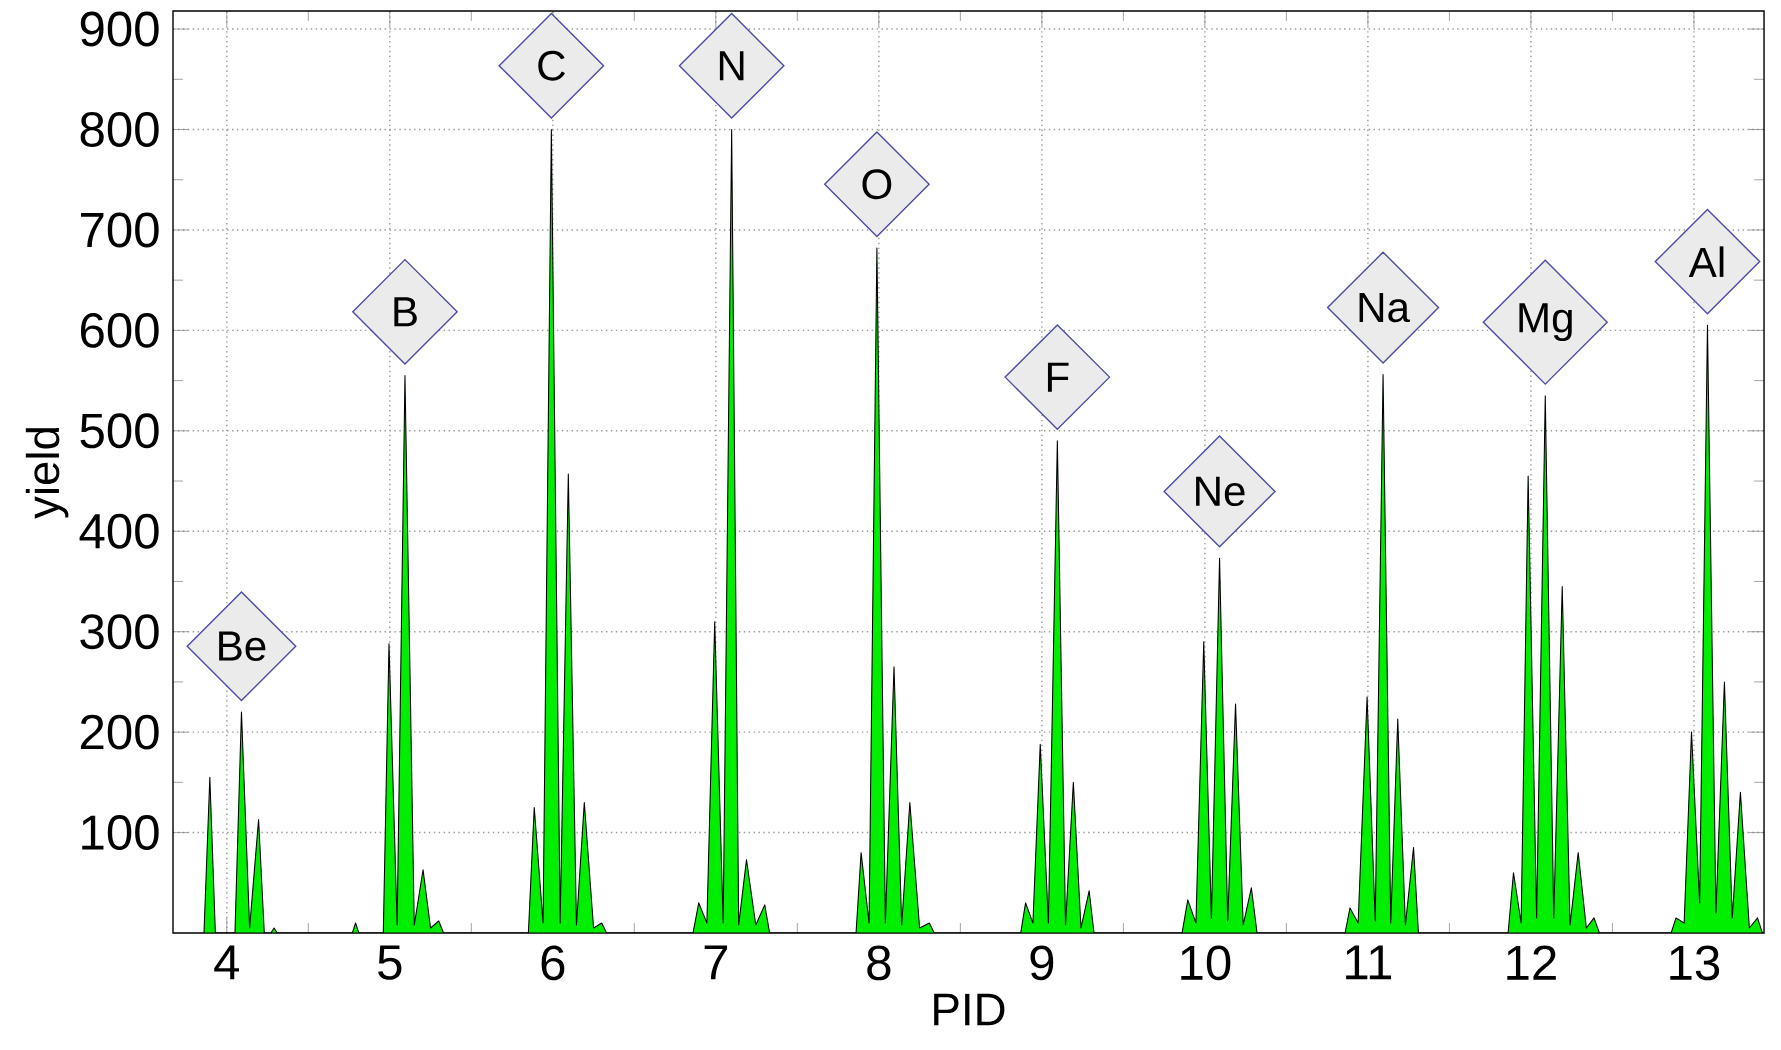 The height and width of the screenshot is (1050, 1781). Describe the element at coordinates (553, 963) in the screenshot. I see `x-tick-label: 6` at that location.